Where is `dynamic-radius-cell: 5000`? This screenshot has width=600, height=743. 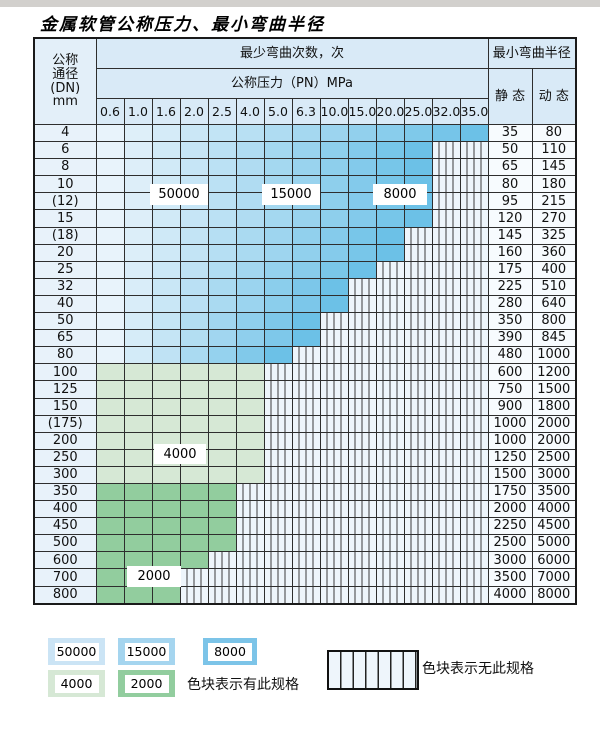 dynamic-radius-cell: 5000 is located at coordinates (554, 543).